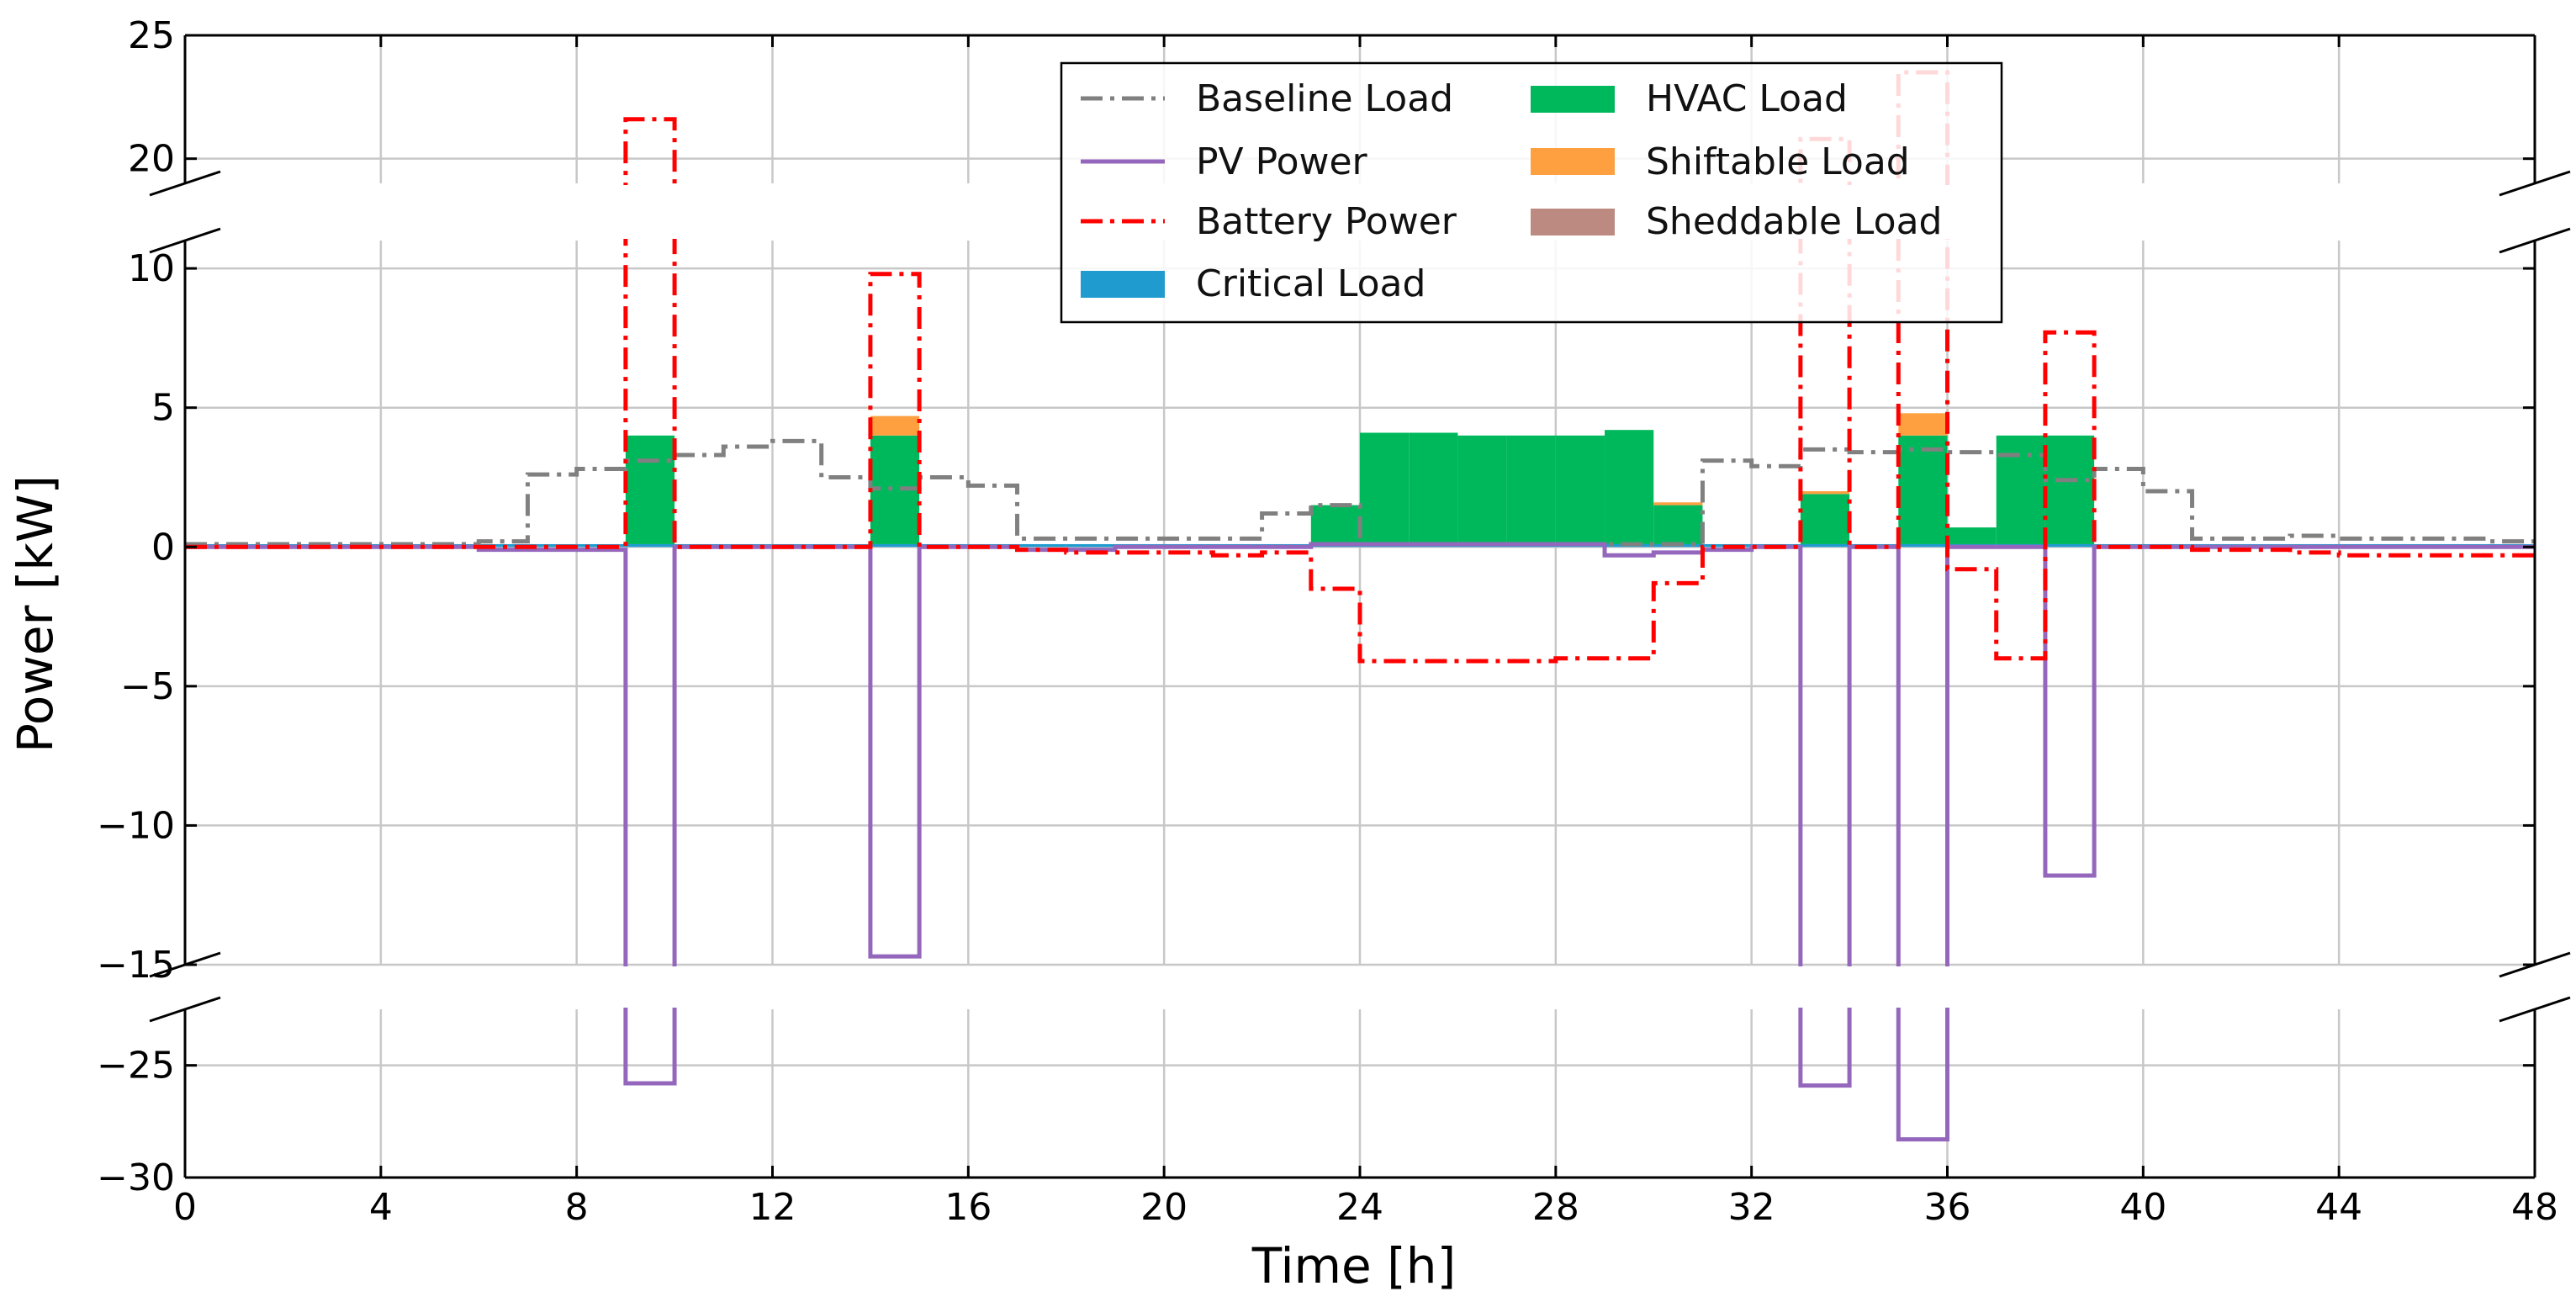  I want to click on bar-critical-load-h38, so click(2069, 545).